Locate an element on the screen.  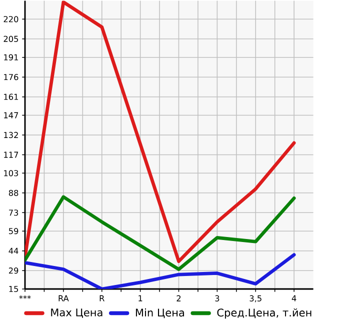
x-tick-label: 3 is located at coordinates (217, 298).